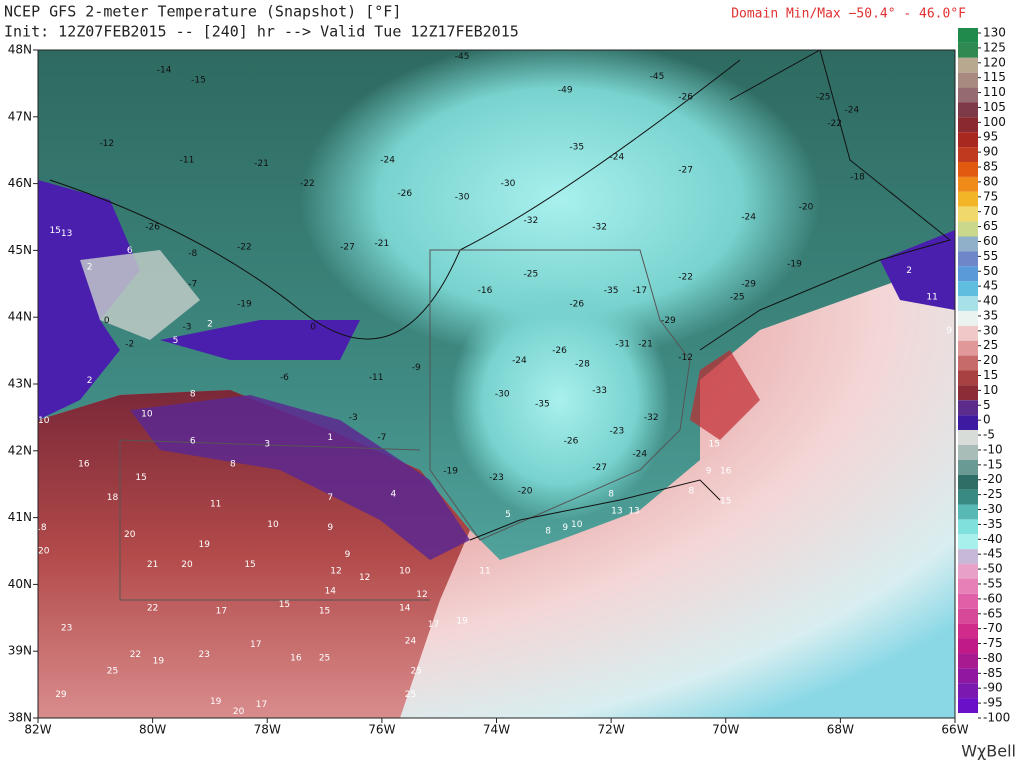  I want to click on colorbar-label: 65, so click(990, 226).